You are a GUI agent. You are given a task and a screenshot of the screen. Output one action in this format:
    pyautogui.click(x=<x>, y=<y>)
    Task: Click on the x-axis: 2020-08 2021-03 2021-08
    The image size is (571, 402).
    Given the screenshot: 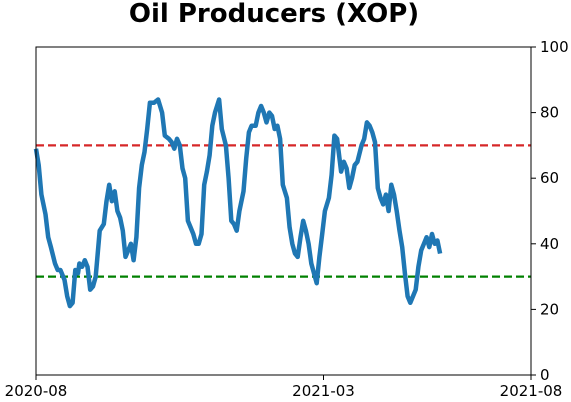 What is the action you would take?
    pyautogui.click(x=284, y=387)
    